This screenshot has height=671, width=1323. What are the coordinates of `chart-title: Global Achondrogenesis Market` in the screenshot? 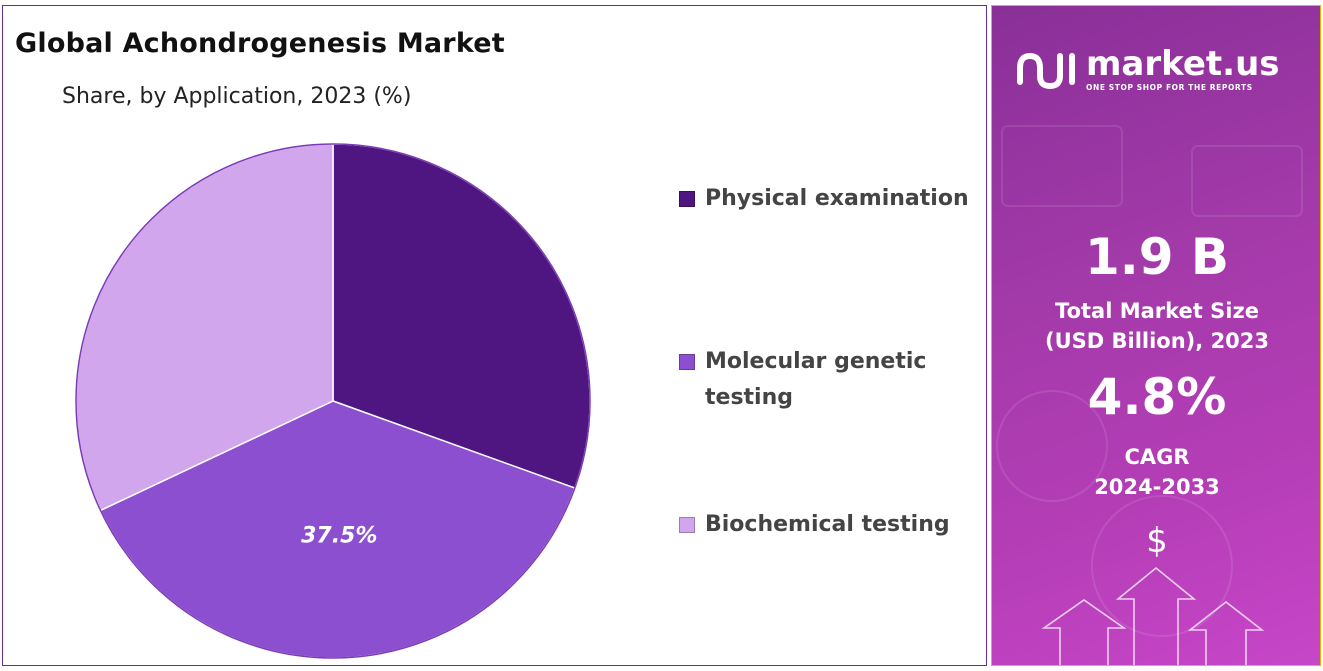 It's located at (260, 43).